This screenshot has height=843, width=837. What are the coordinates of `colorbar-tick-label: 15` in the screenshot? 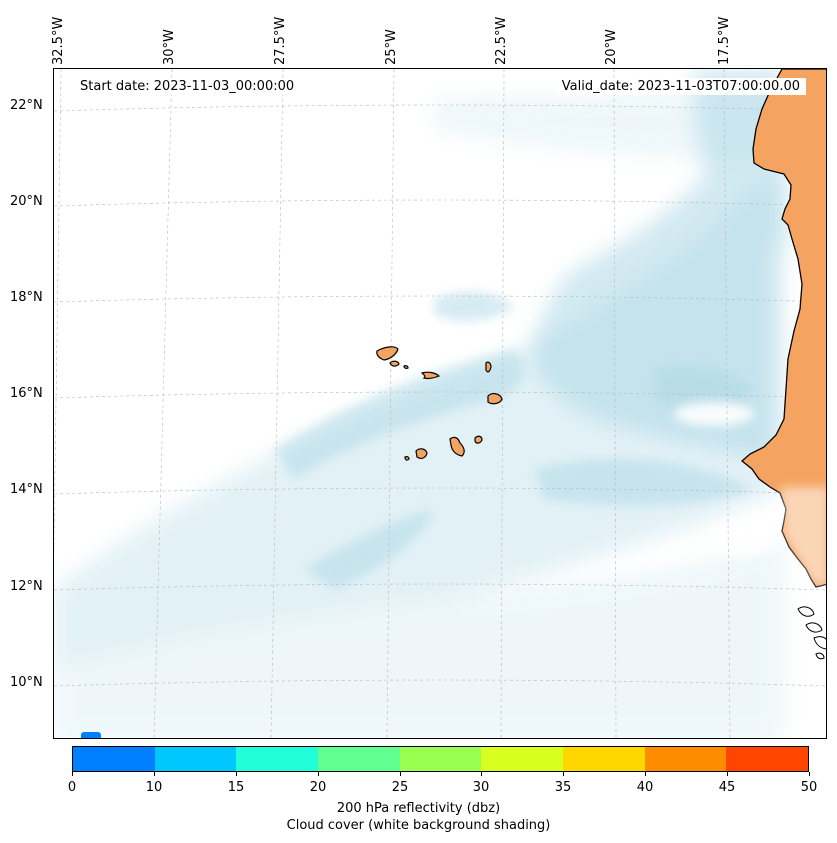 It's located at (236, 787).